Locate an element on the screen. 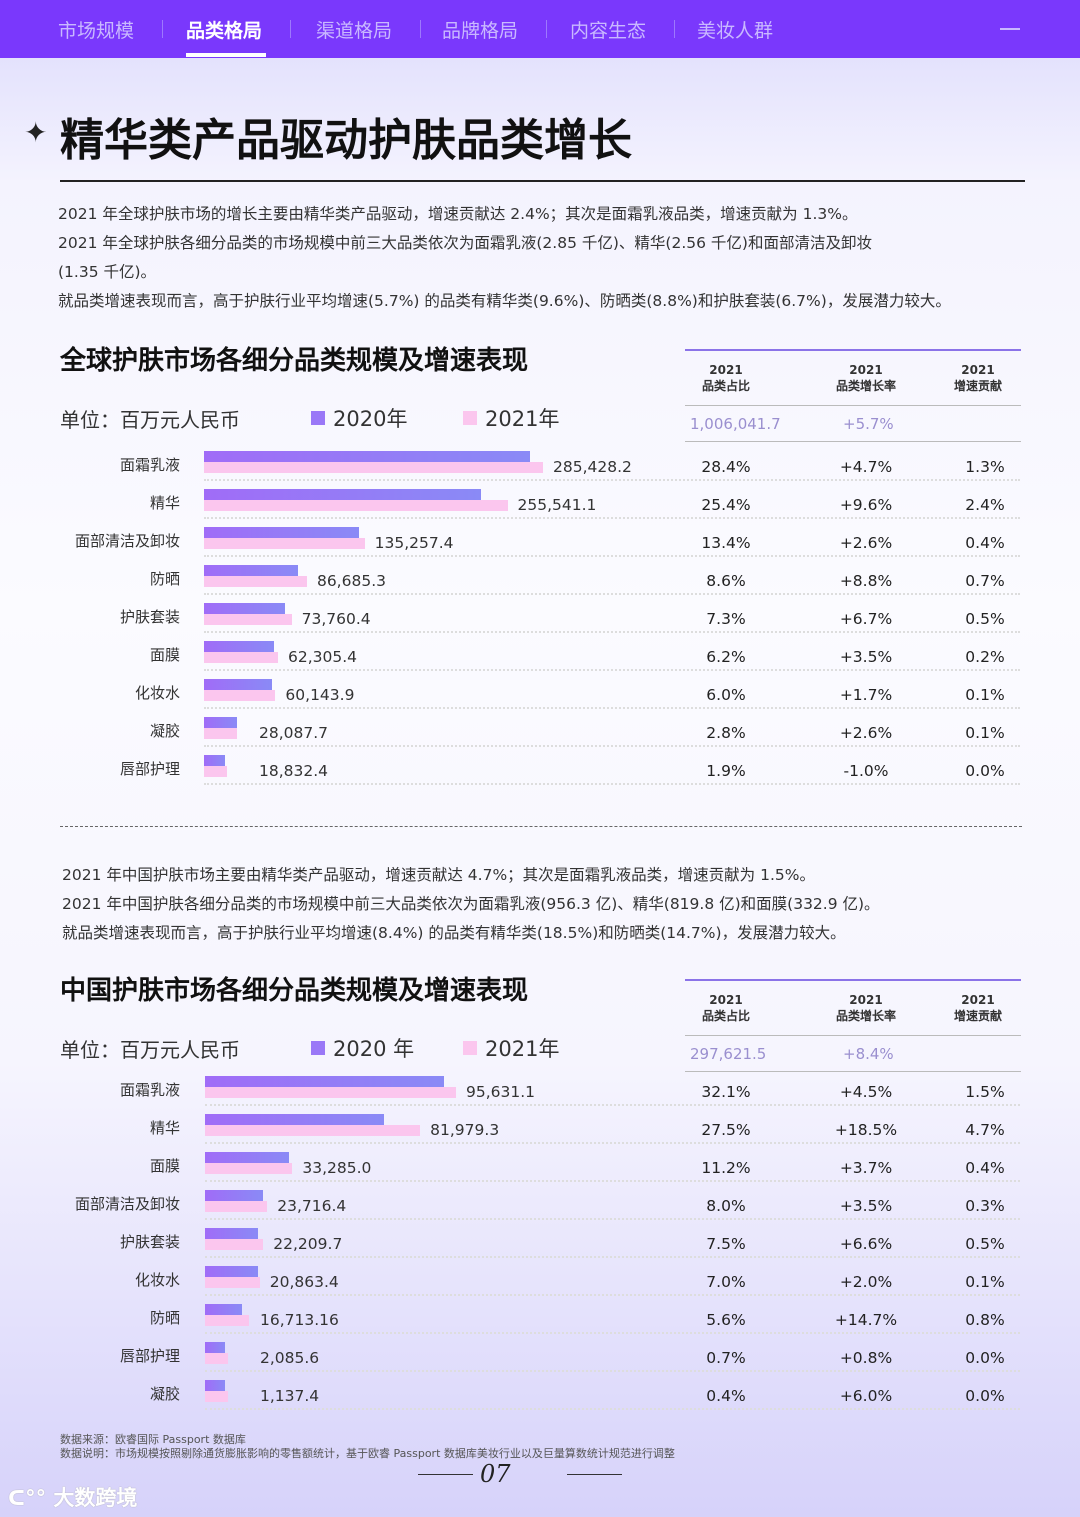  value-label: 20,863.4 is located at coordinates (304, 1282).